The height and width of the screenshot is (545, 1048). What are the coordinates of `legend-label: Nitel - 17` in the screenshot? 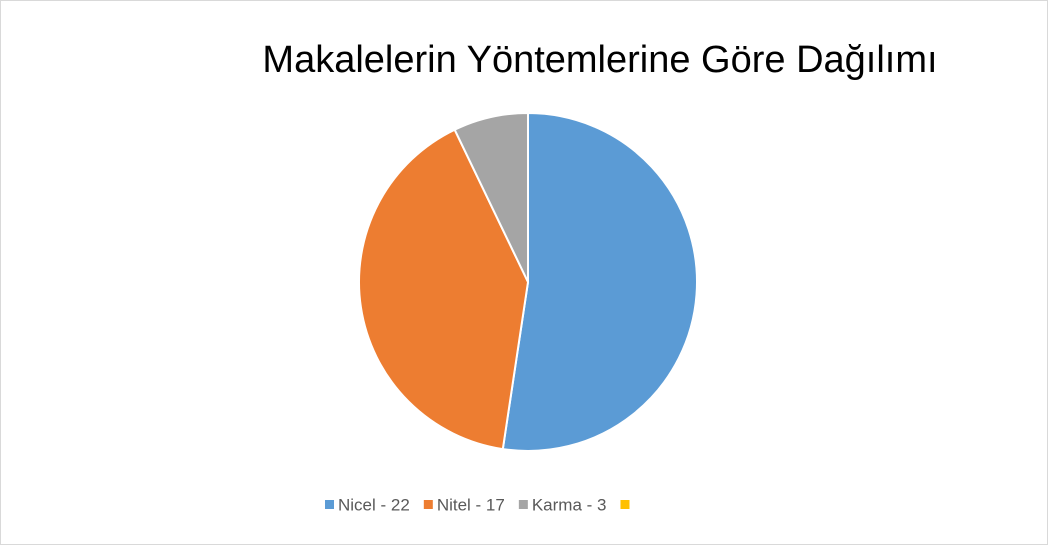 It's located at (471, 504).